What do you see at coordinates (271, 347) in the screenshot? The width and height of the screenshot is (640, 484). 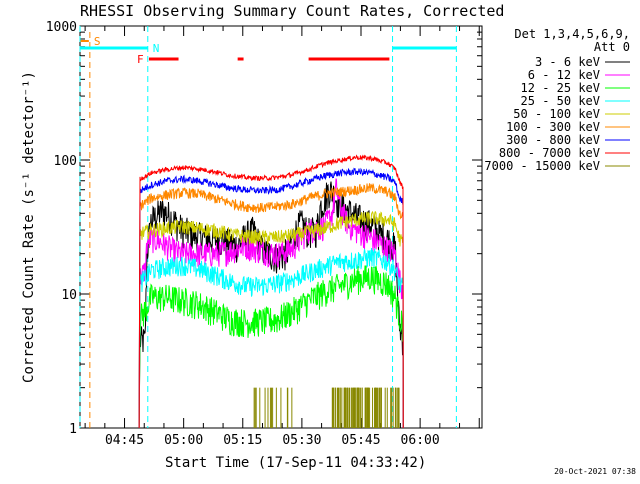 I see `series-line` at bounding box center [271, 347].